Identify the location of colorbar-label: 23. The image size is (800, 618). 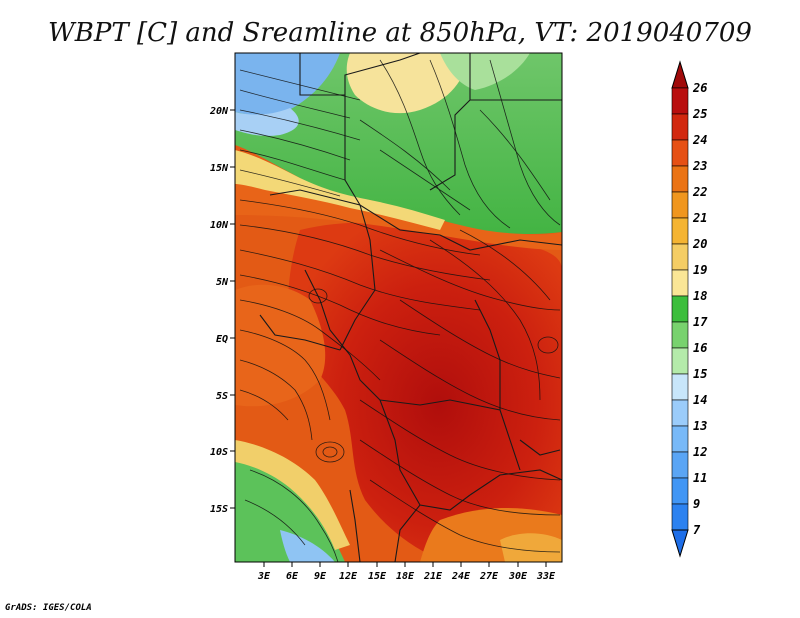
(699, 166).